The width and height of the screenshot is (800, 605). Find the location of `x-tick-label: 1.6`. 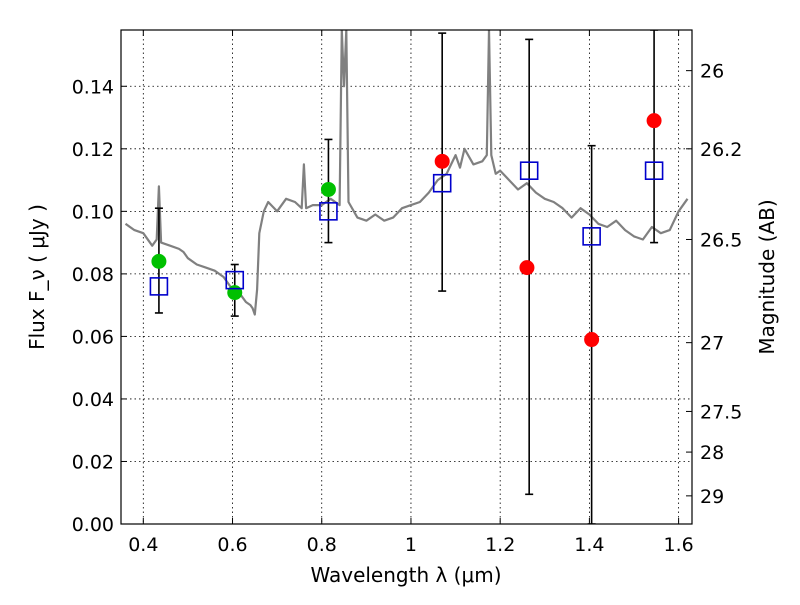

x-tick-label: 1.6 is located at coordinates (679, 545).